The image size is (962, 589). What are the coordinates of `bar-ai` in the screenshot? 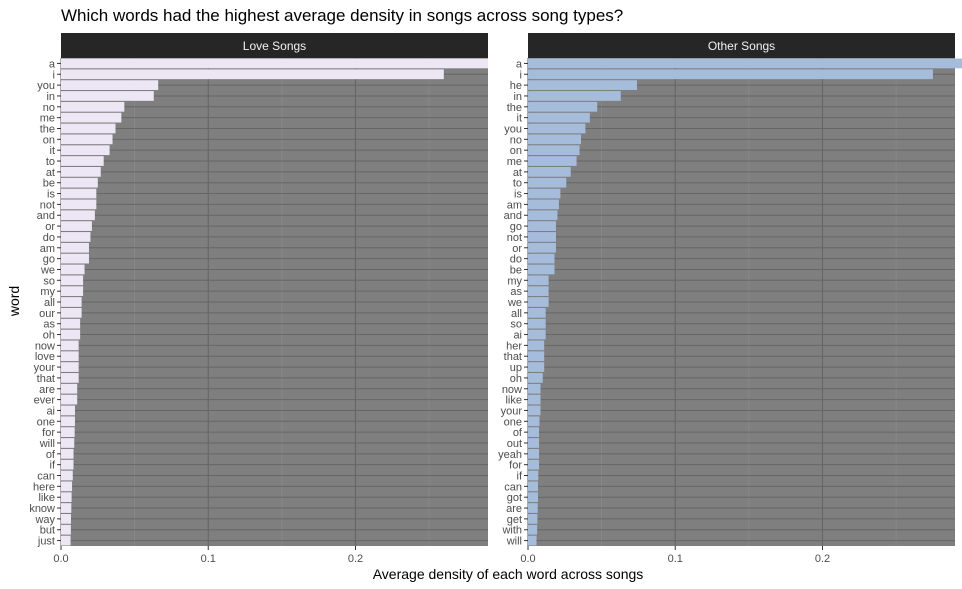 It's located at (68, 410).